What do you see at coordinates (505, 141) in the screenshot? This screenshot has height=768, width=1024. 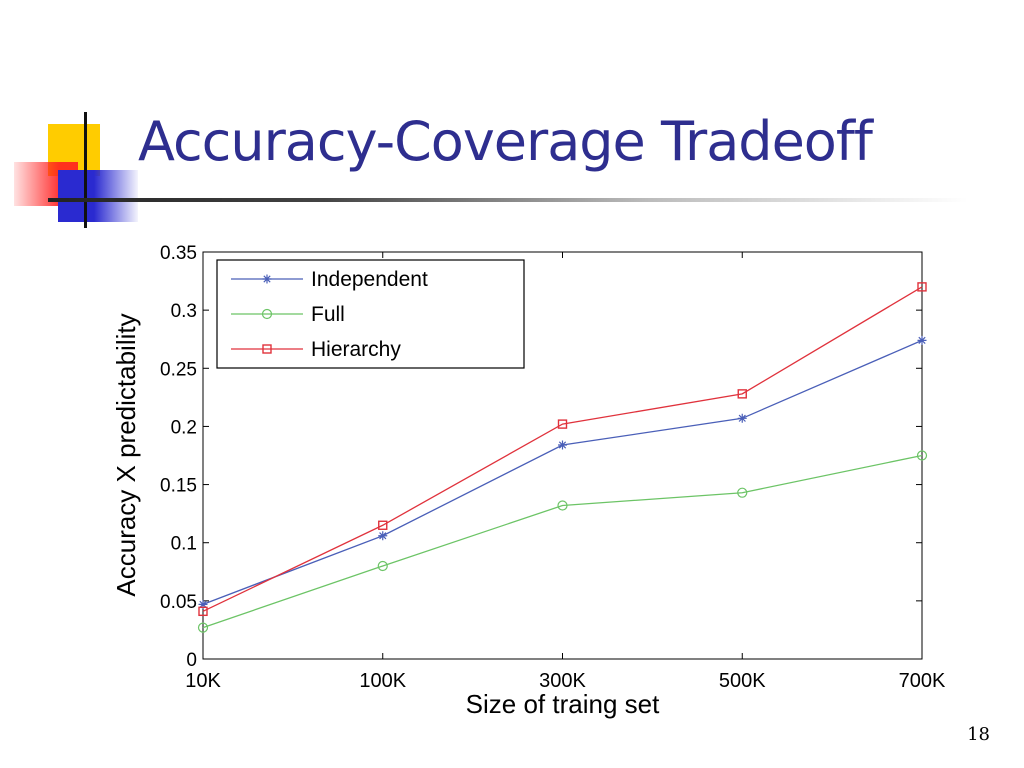 I see `slide-title: Accuracy-Coverage Tradeoff` at bounding box center [505, 141].